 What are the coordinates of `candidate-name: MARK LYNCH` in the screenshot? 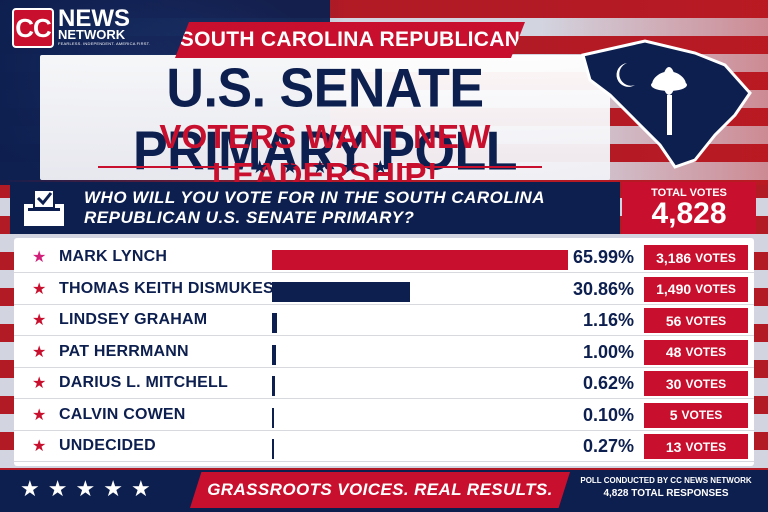 It's located at (113, 256).